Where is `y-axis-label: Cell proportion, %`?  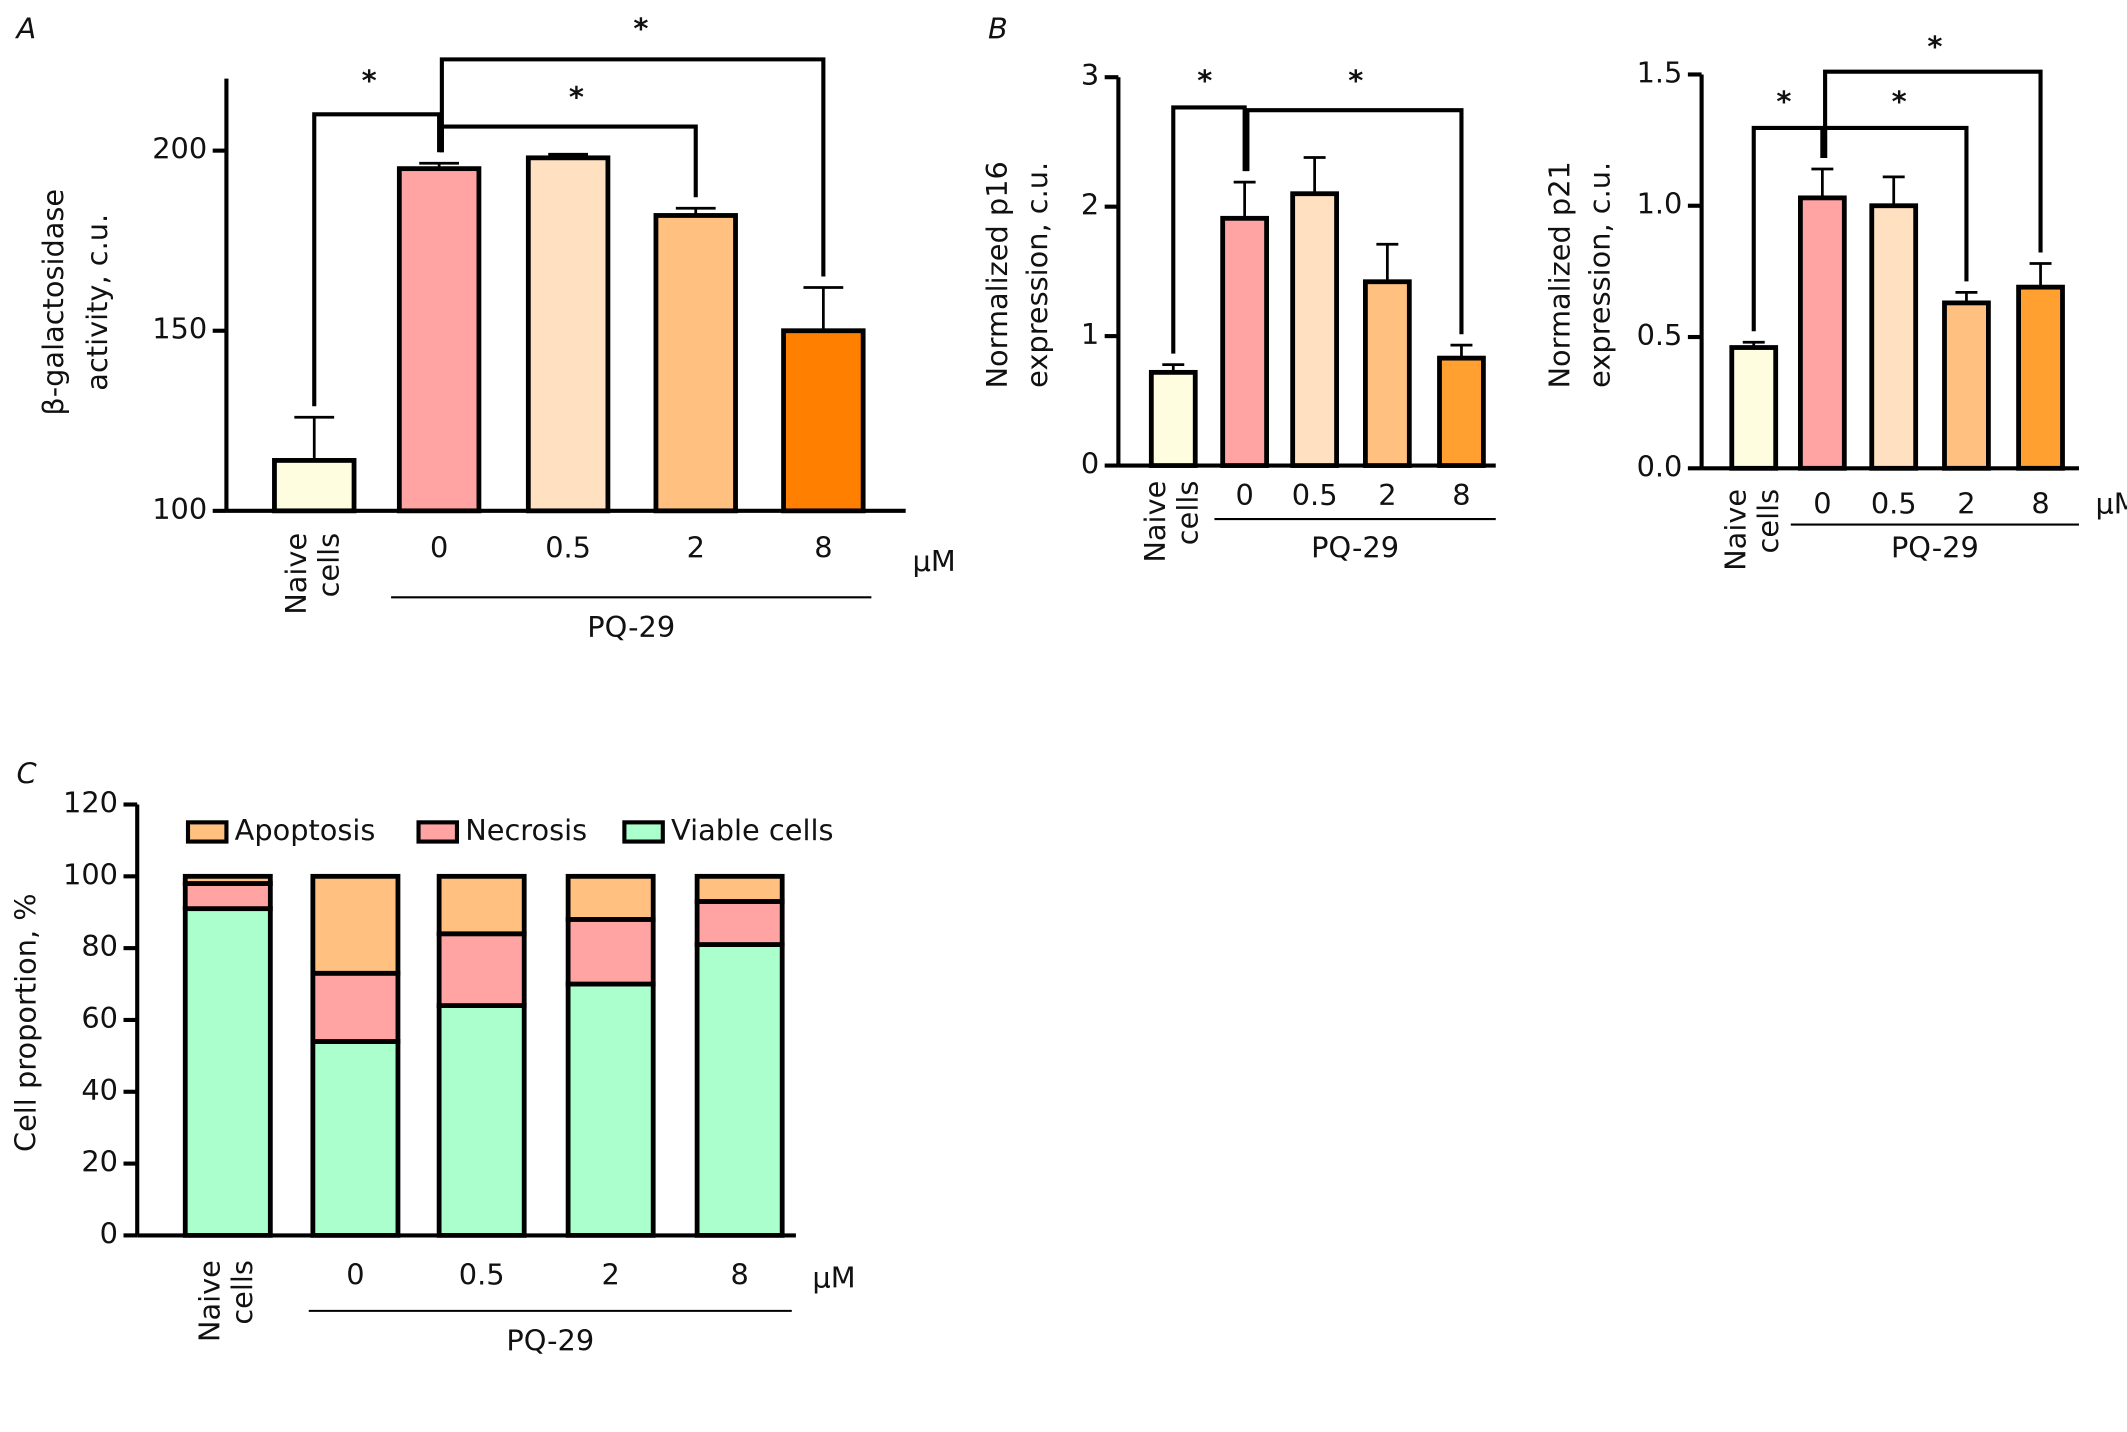 y-axis-label: Cell proportion, % is located at coordinates (25, 1022).